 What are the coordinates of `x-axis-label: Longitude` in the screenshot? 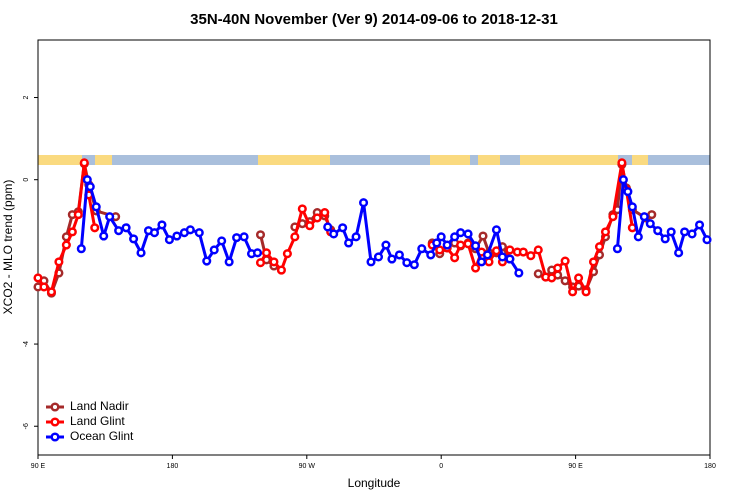 It's located at (374, 483).